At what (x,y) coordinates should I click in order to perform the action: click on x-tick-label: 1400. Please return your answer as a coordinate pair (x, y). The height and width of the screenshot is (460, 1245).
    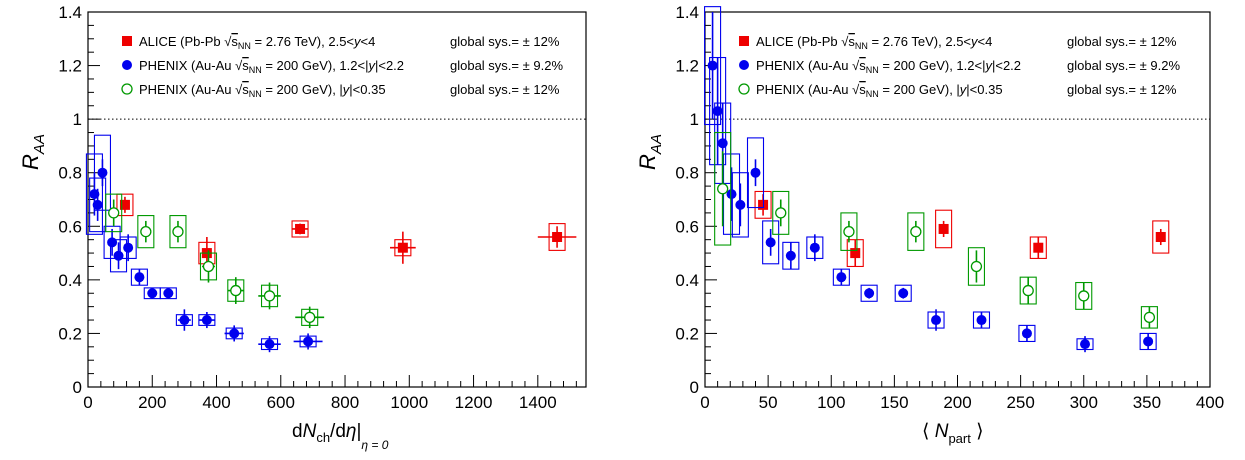
    Looking at the image, I should click on (538, 402).